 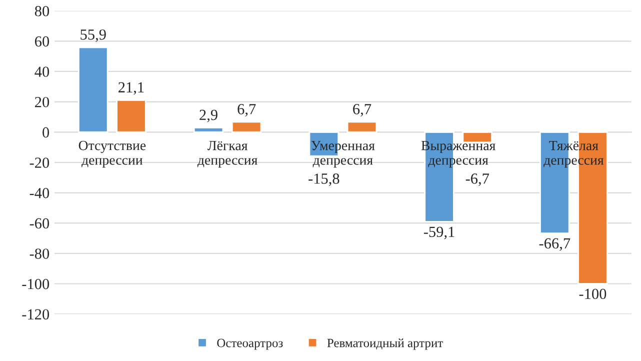 I want to click on y-tick-label: 80, so click(x=42, y=11).